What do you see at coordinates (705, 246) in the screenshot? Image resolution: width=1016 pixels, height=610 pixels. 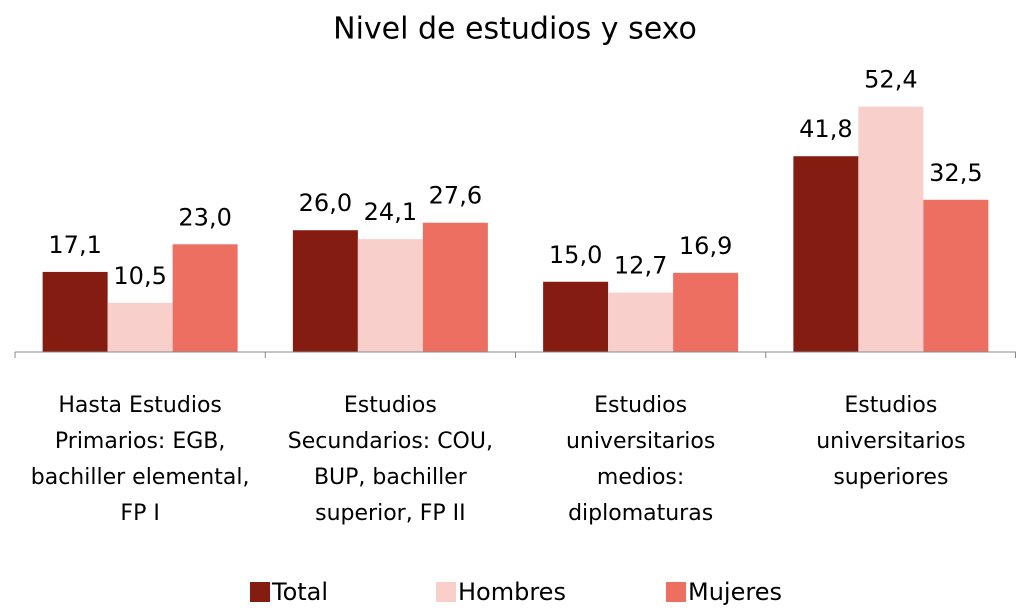 I see `value-label: 16,9` at bounding box center [705, 246].